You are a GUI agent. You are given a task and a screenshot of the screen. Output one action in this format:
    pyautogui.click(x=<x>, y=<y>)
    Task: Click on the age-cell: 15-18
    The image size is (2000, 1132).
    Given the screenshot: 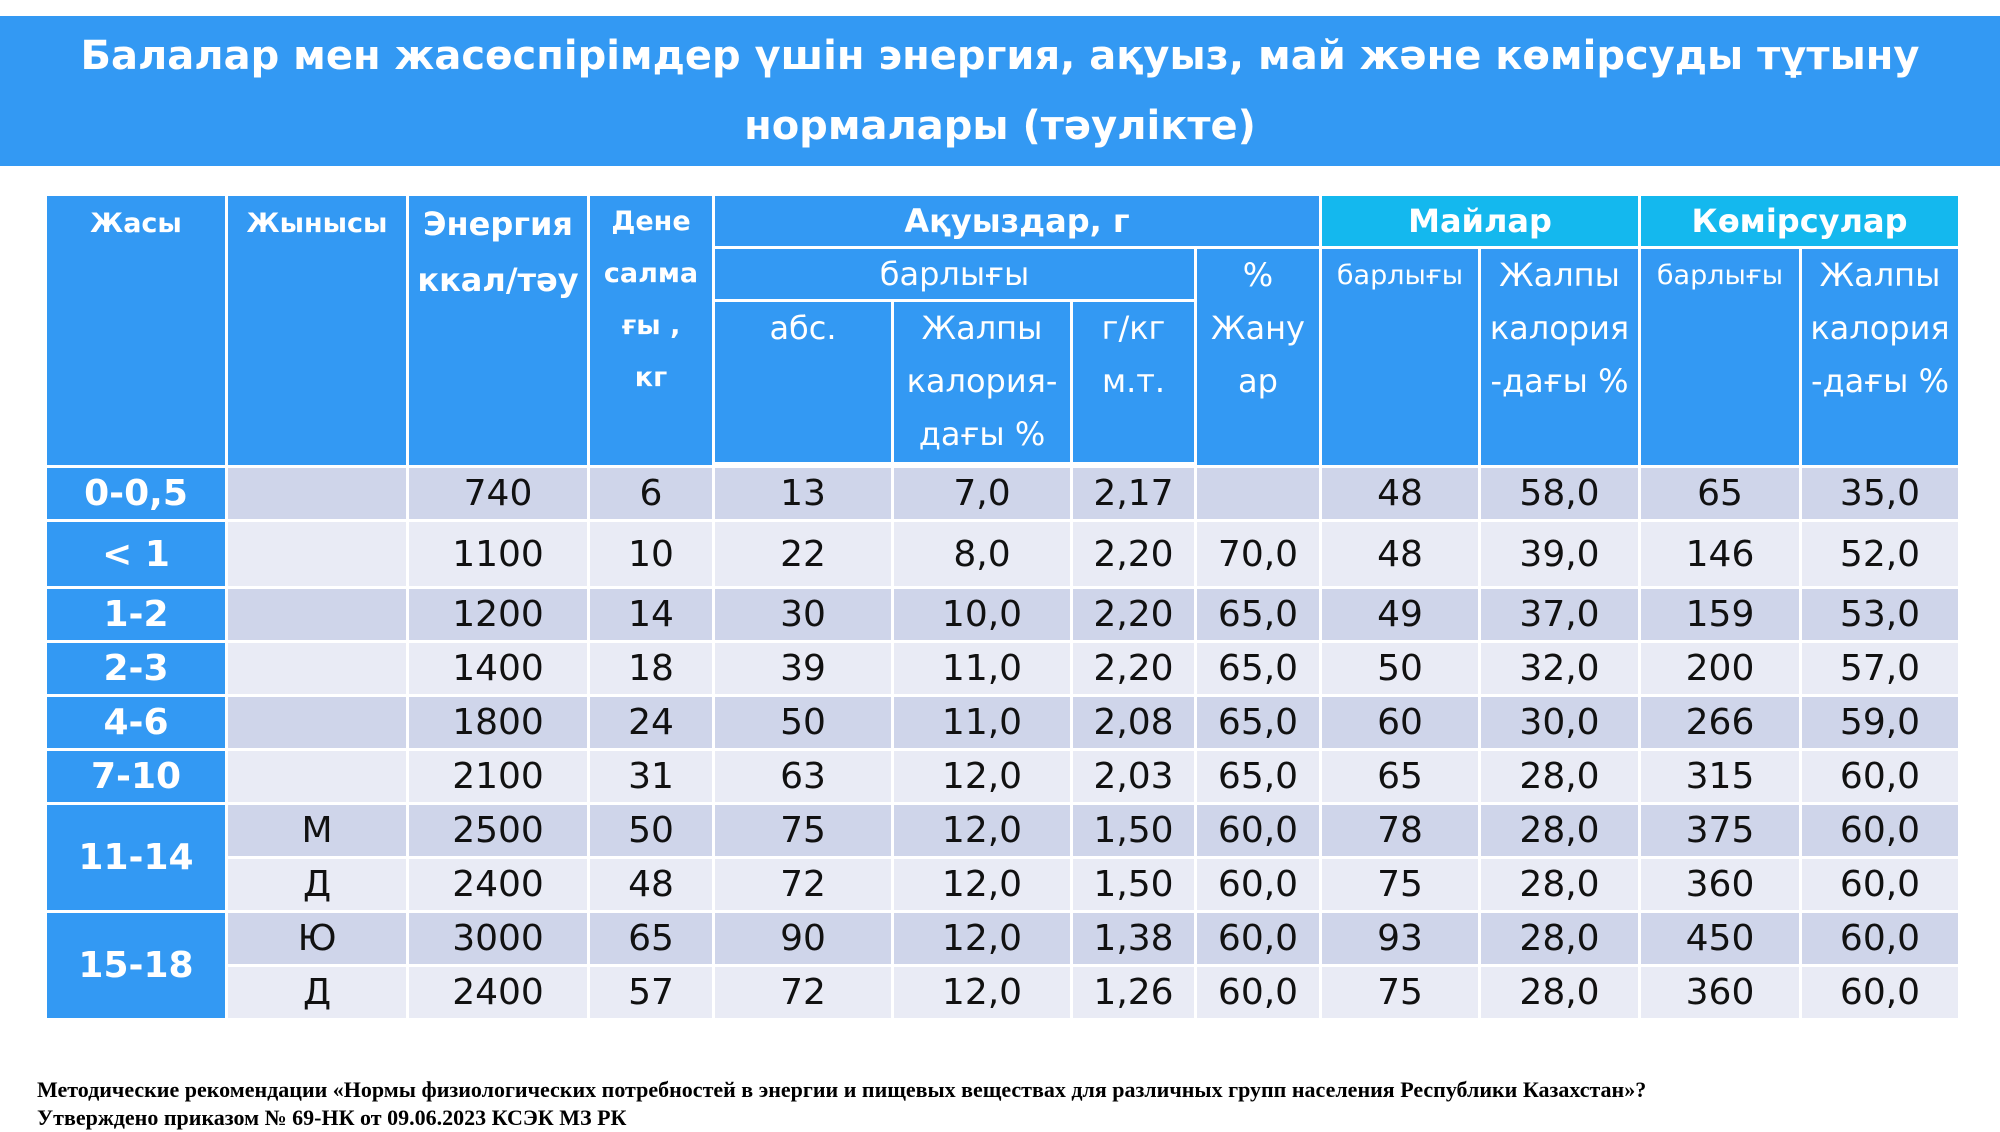 What is the action you would take?
    pyautogui.click(x=136, y=965)
    